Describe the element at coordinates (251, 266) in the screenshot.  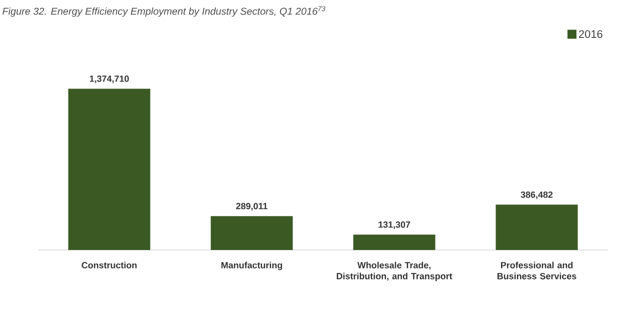
I see `x-tick-label: Manufacturing` at that location.